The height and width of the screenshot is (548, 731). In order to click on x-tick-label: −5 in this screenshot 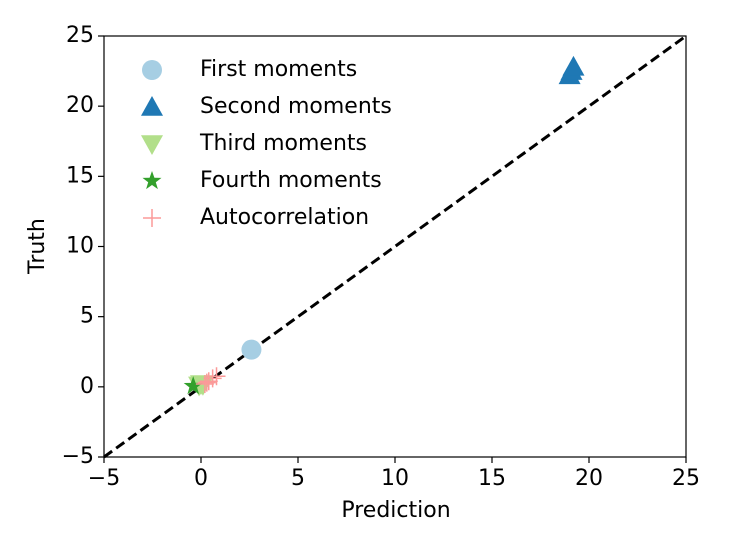, I will do `click(104, 478)`.